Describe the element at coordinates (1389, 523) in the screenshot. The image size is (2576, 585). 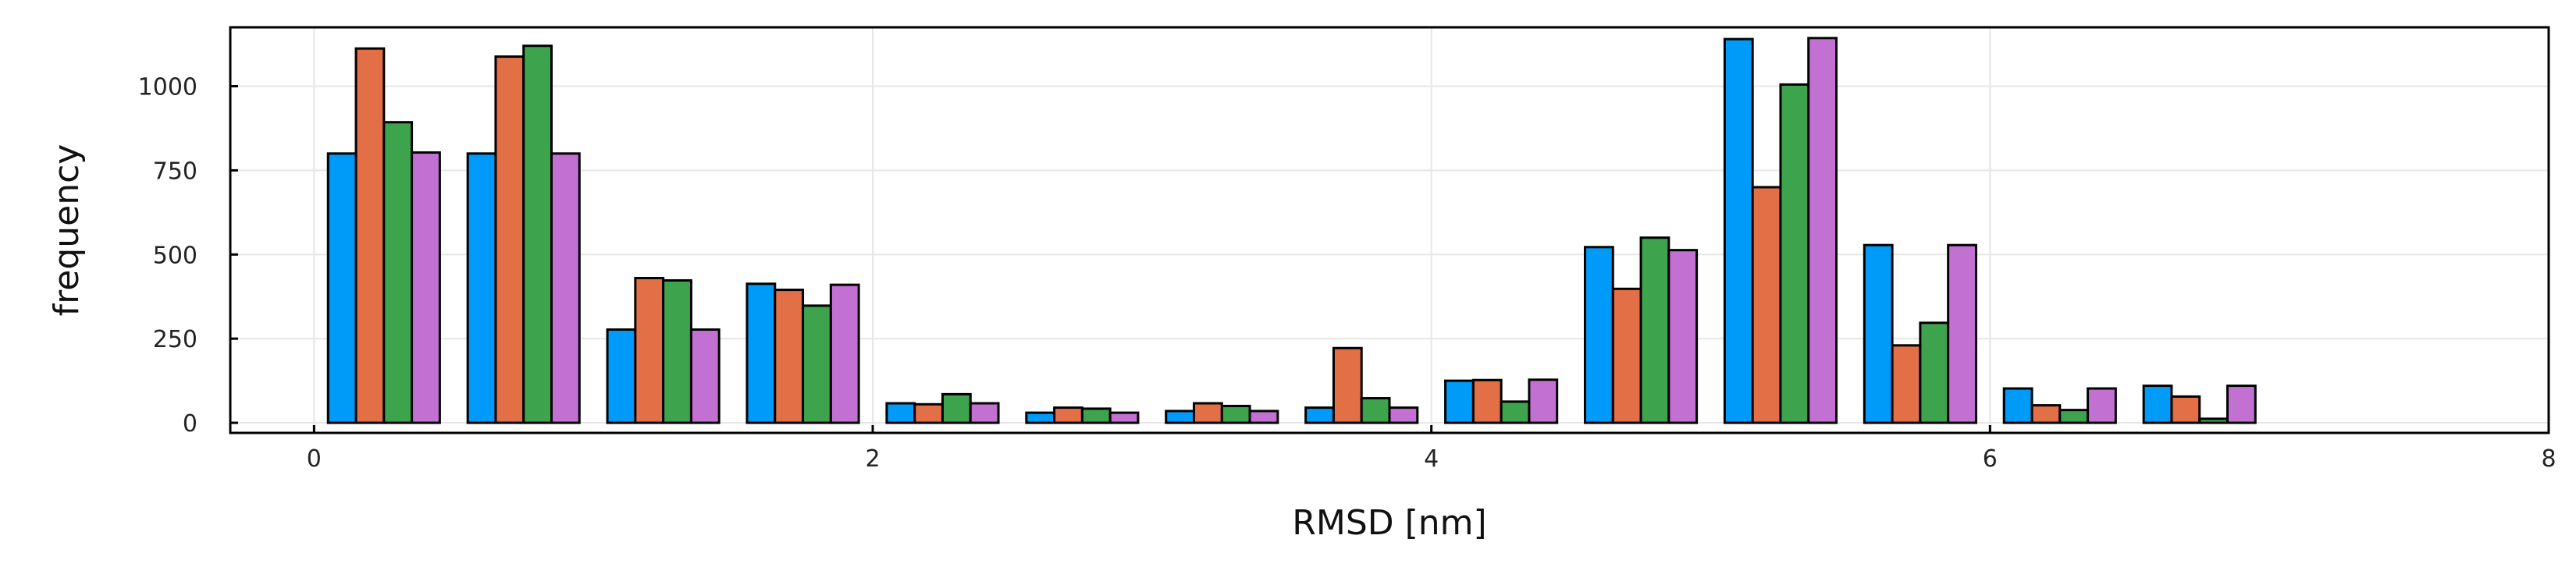
I see `x-axis-label: RMSD [nm]` at that location.